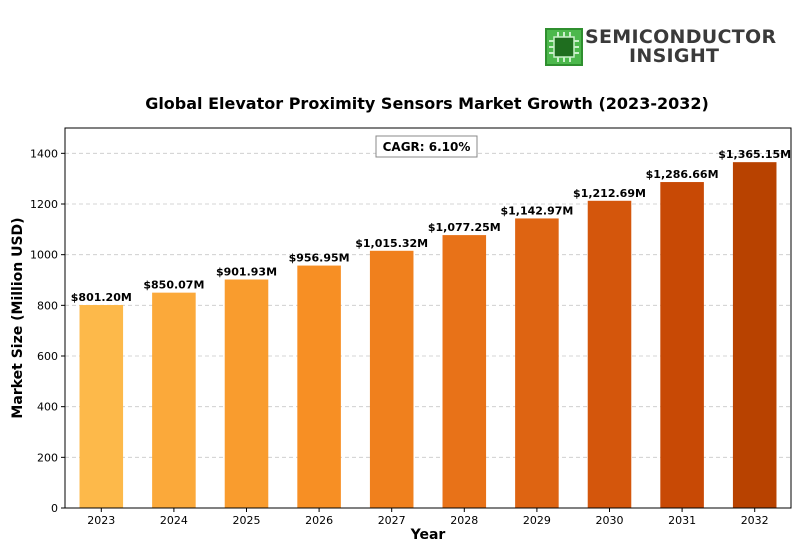 This screenshot has height=553, width=800. What do you see at coordinates (755, 520) in the screenshot?
I see `x-tick-label: 2032` at bounding box center [755, 520].